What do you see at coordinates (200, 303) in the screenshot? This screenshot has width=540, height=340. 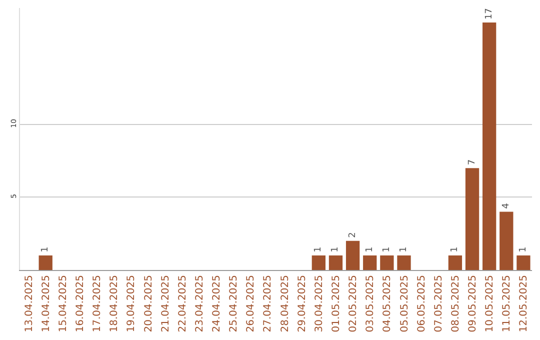 I see `x-tick-label: 23.04.2025` at bounding box center [200, 303].